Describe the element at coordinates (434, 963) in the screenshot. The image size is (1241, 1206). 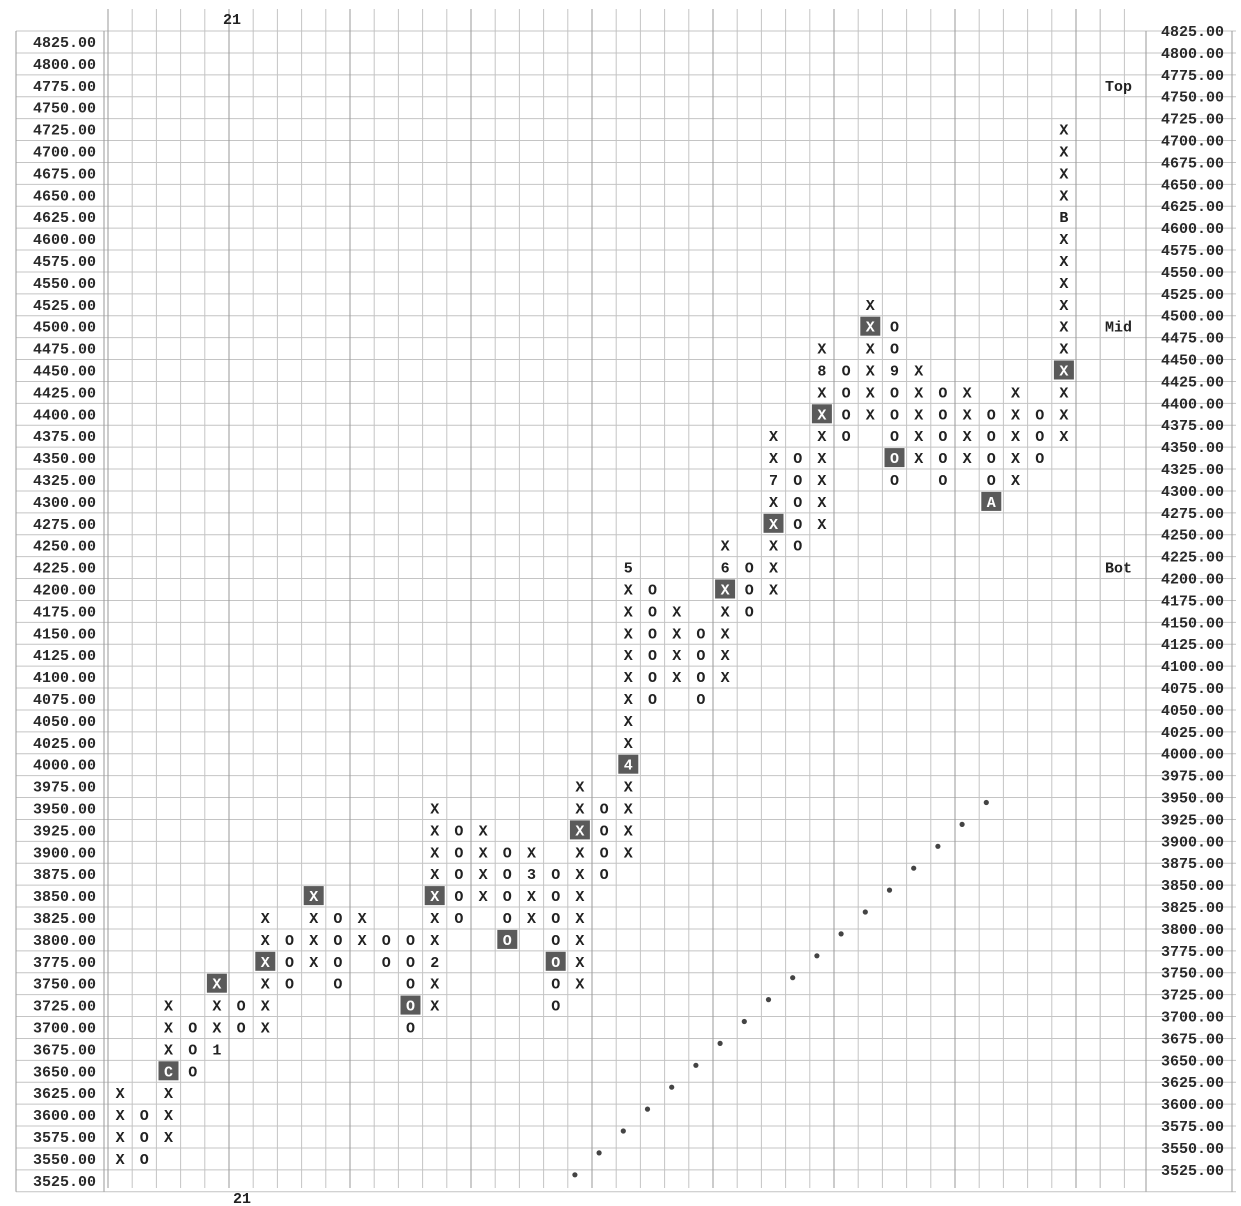
I see `month-mark: 2` at that location.